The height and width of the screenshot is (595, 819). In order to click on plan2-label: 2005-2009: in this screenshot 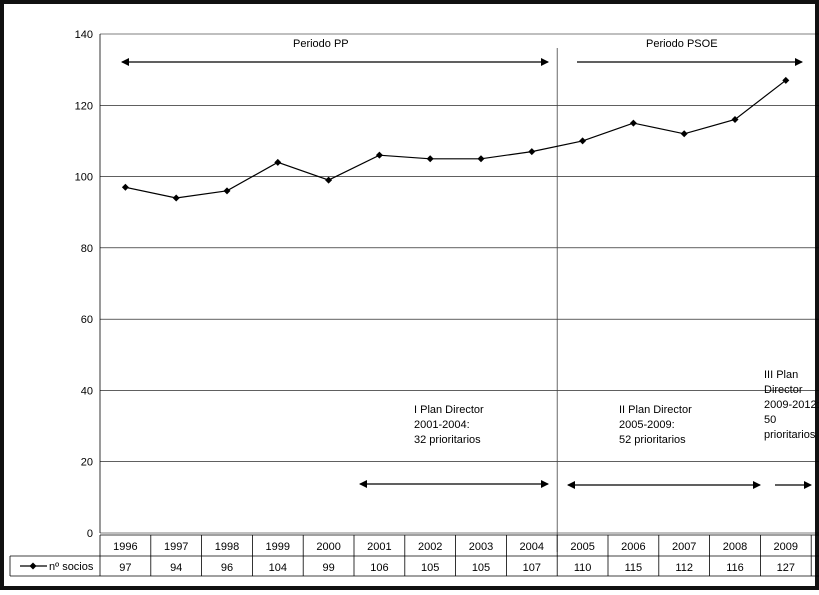, I will do `click(647, 425)`.